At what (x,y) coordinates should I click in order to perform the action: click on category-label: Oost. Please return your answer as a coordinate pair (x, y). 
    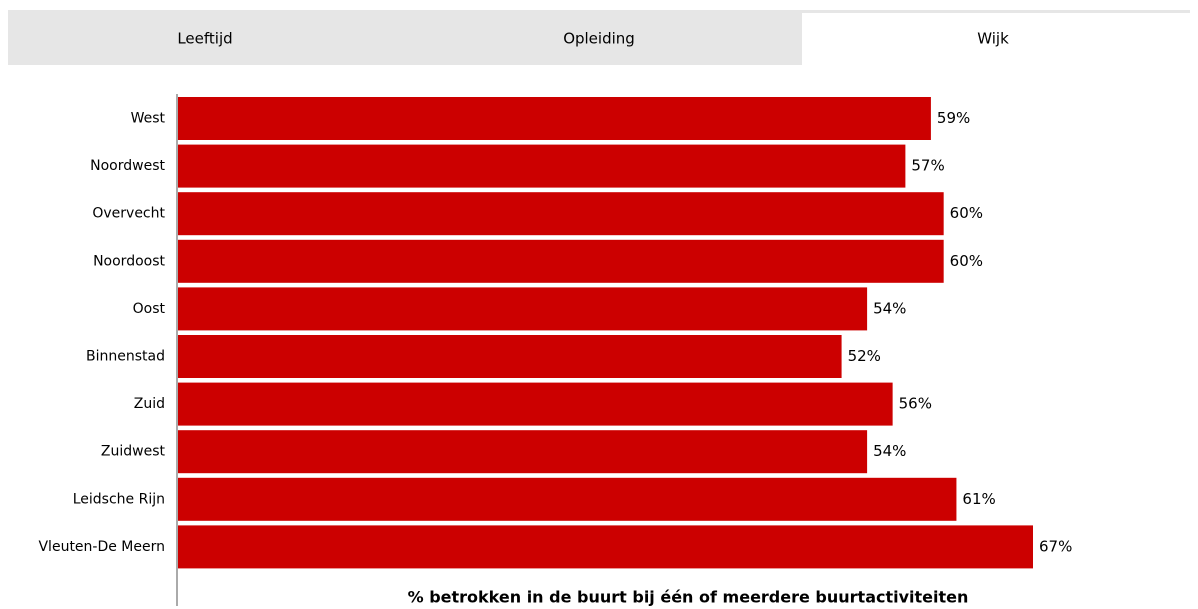
    Looking at the image, I should click on (149, 309).